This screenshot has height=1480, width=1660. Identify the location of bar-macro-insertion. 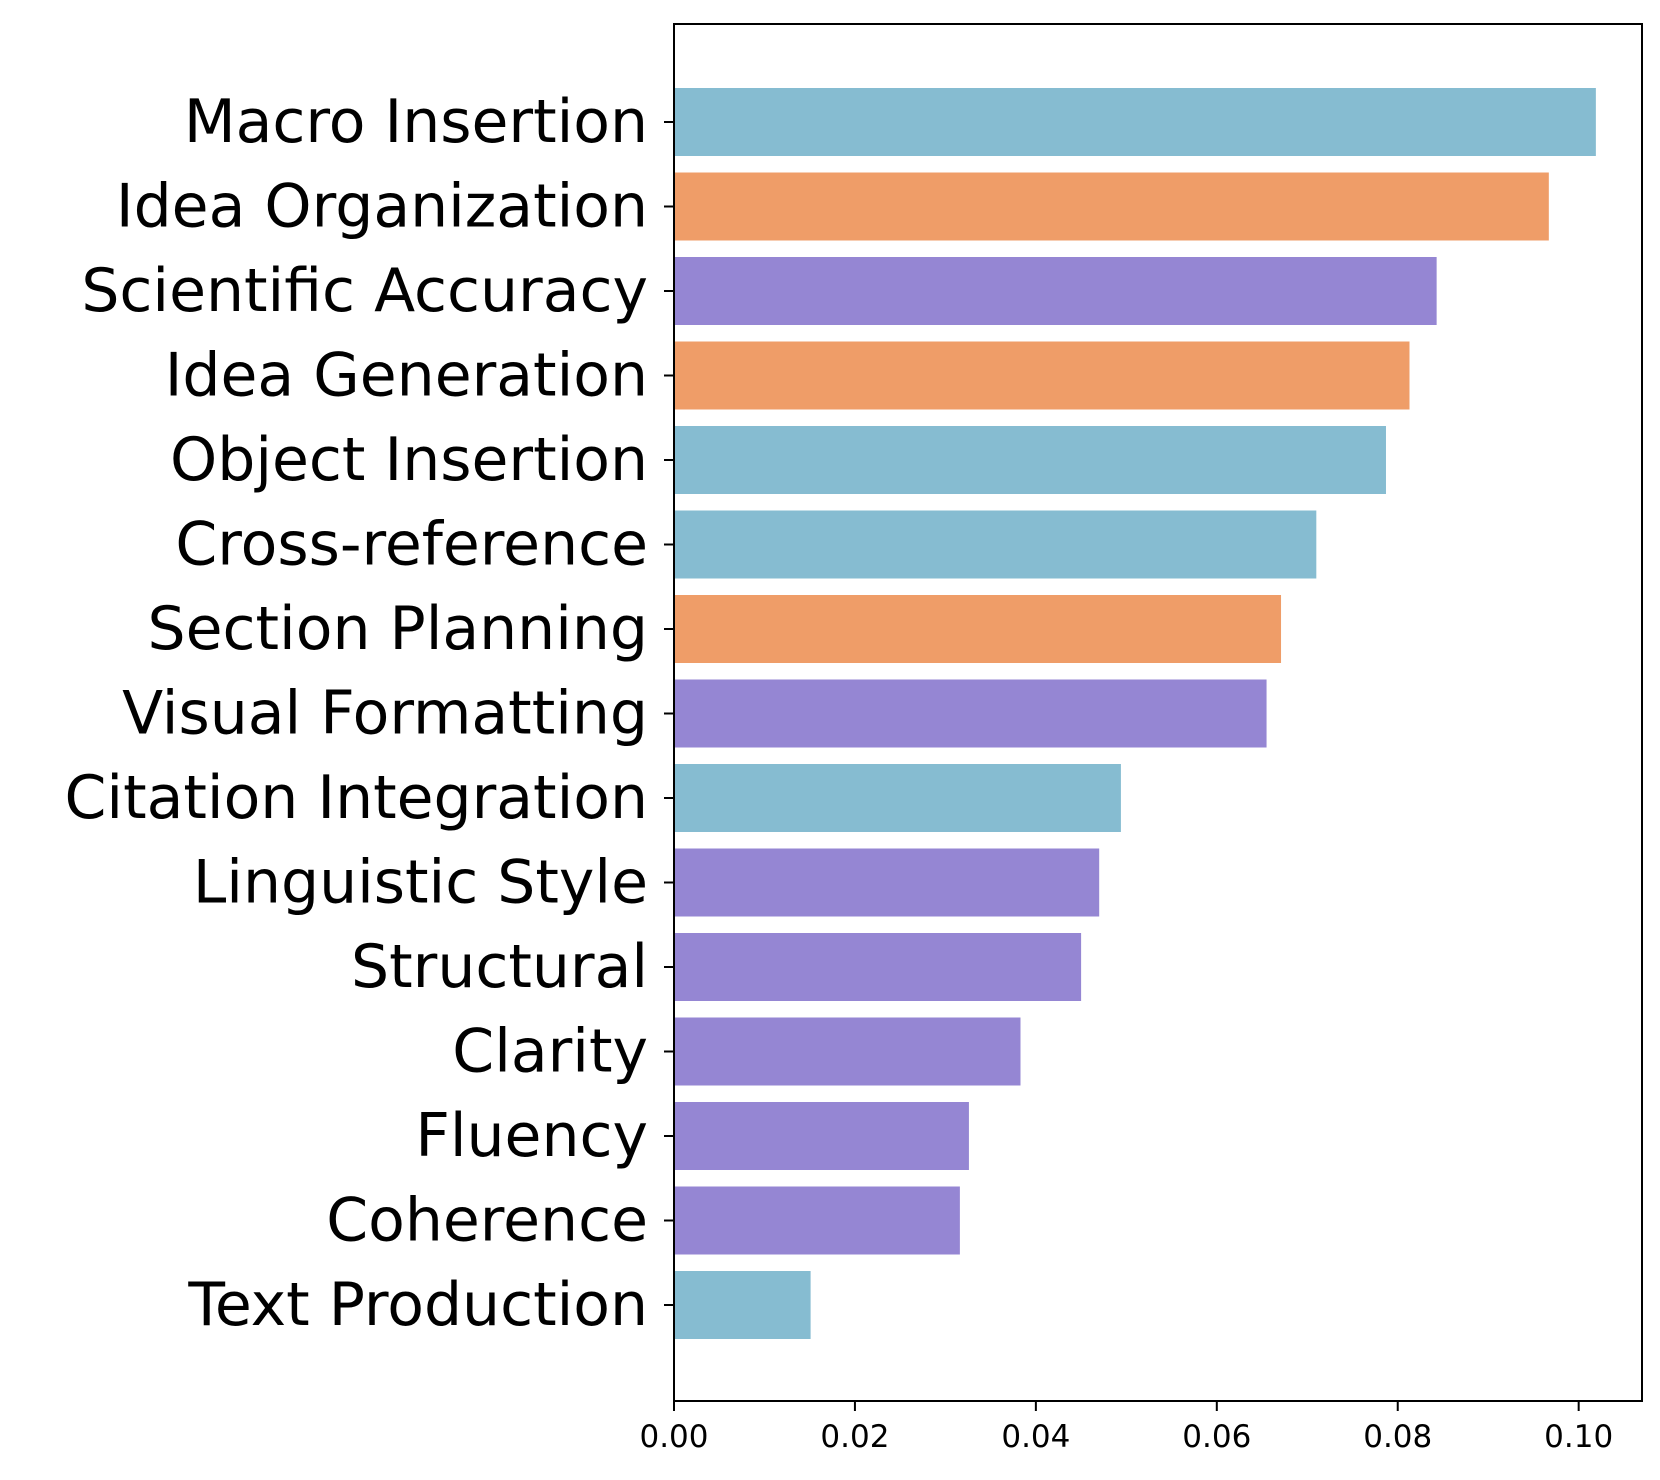
(1135, 122).